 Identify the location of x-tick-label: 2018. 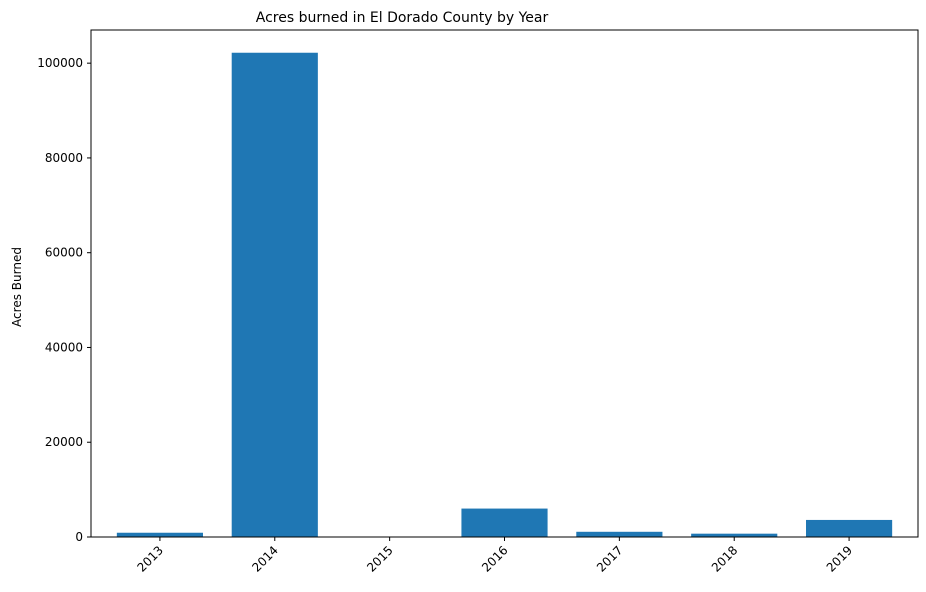
(724, 558).